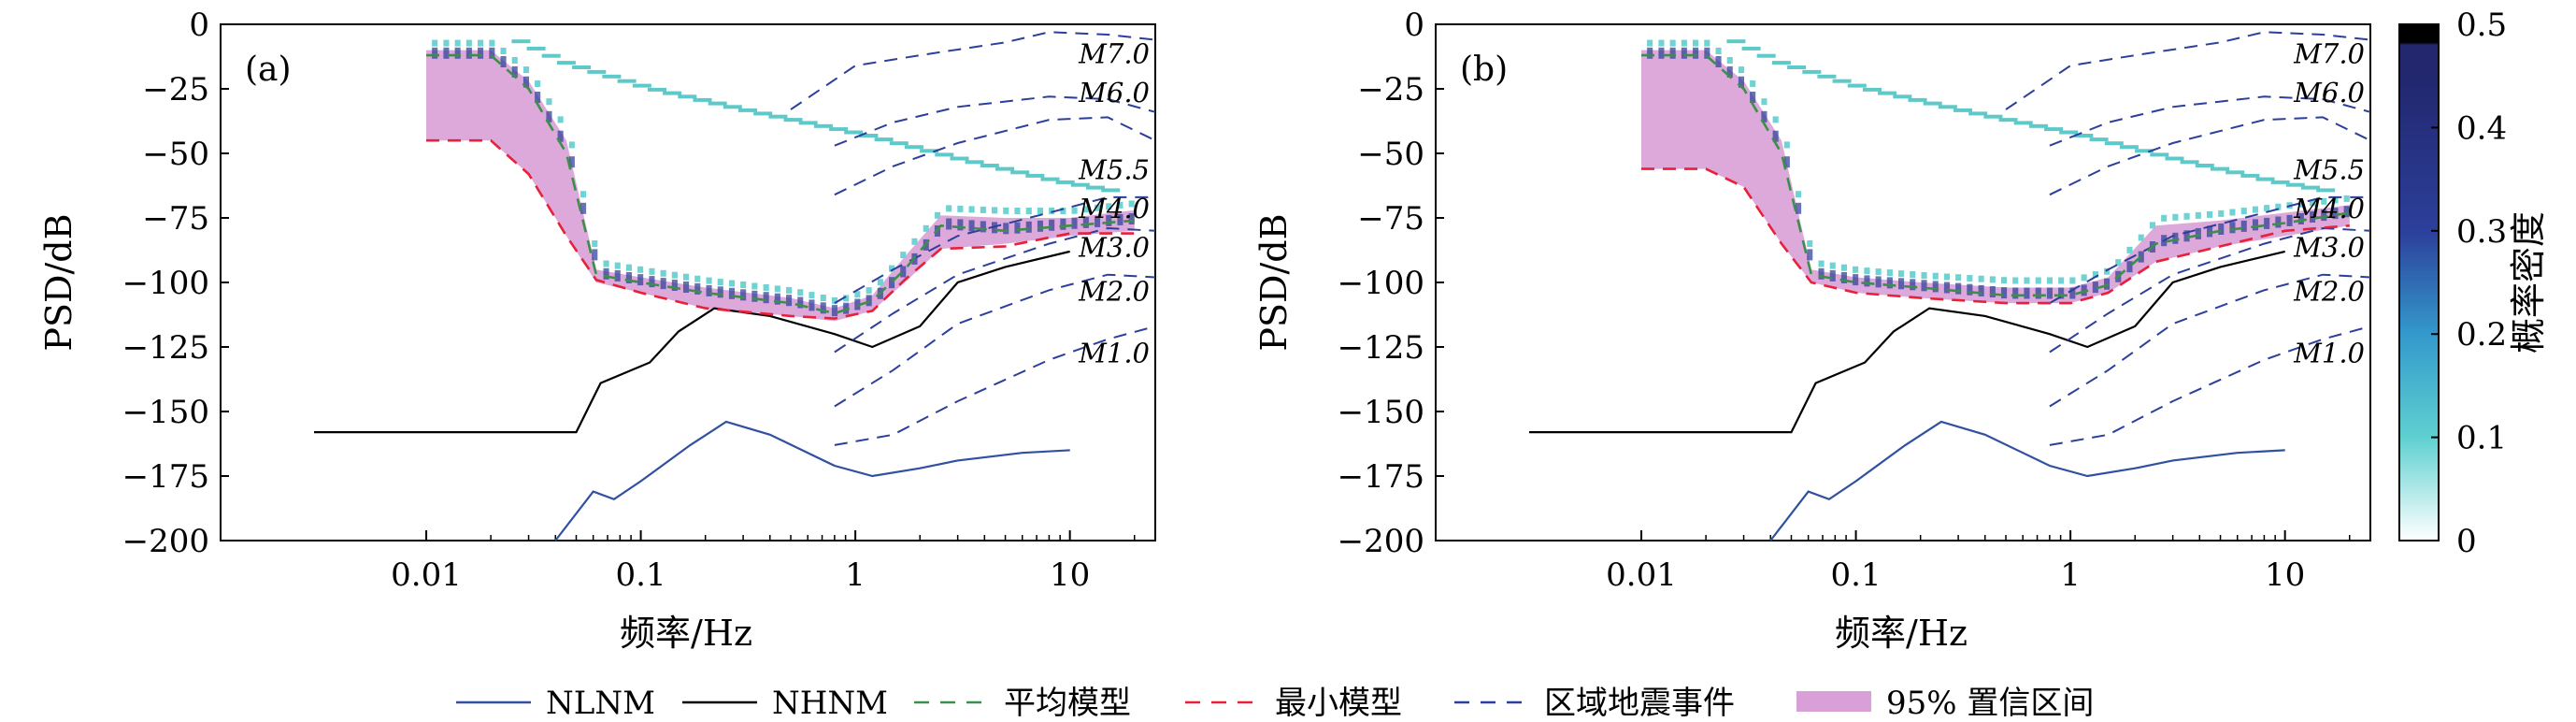 This screenshot has width=2576, height=722. Describe the element at coordinates (268, 70) in the screenshot. I see `panel-label-a: (a)` at that location.